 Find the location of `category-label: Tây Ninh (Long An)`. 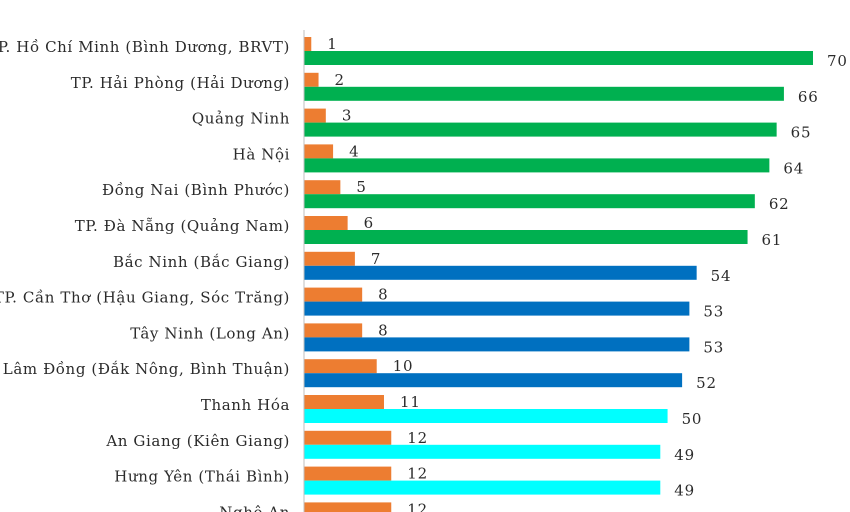

category-label: Tây Ninh (Long An) is located at coordinates (210, 333).